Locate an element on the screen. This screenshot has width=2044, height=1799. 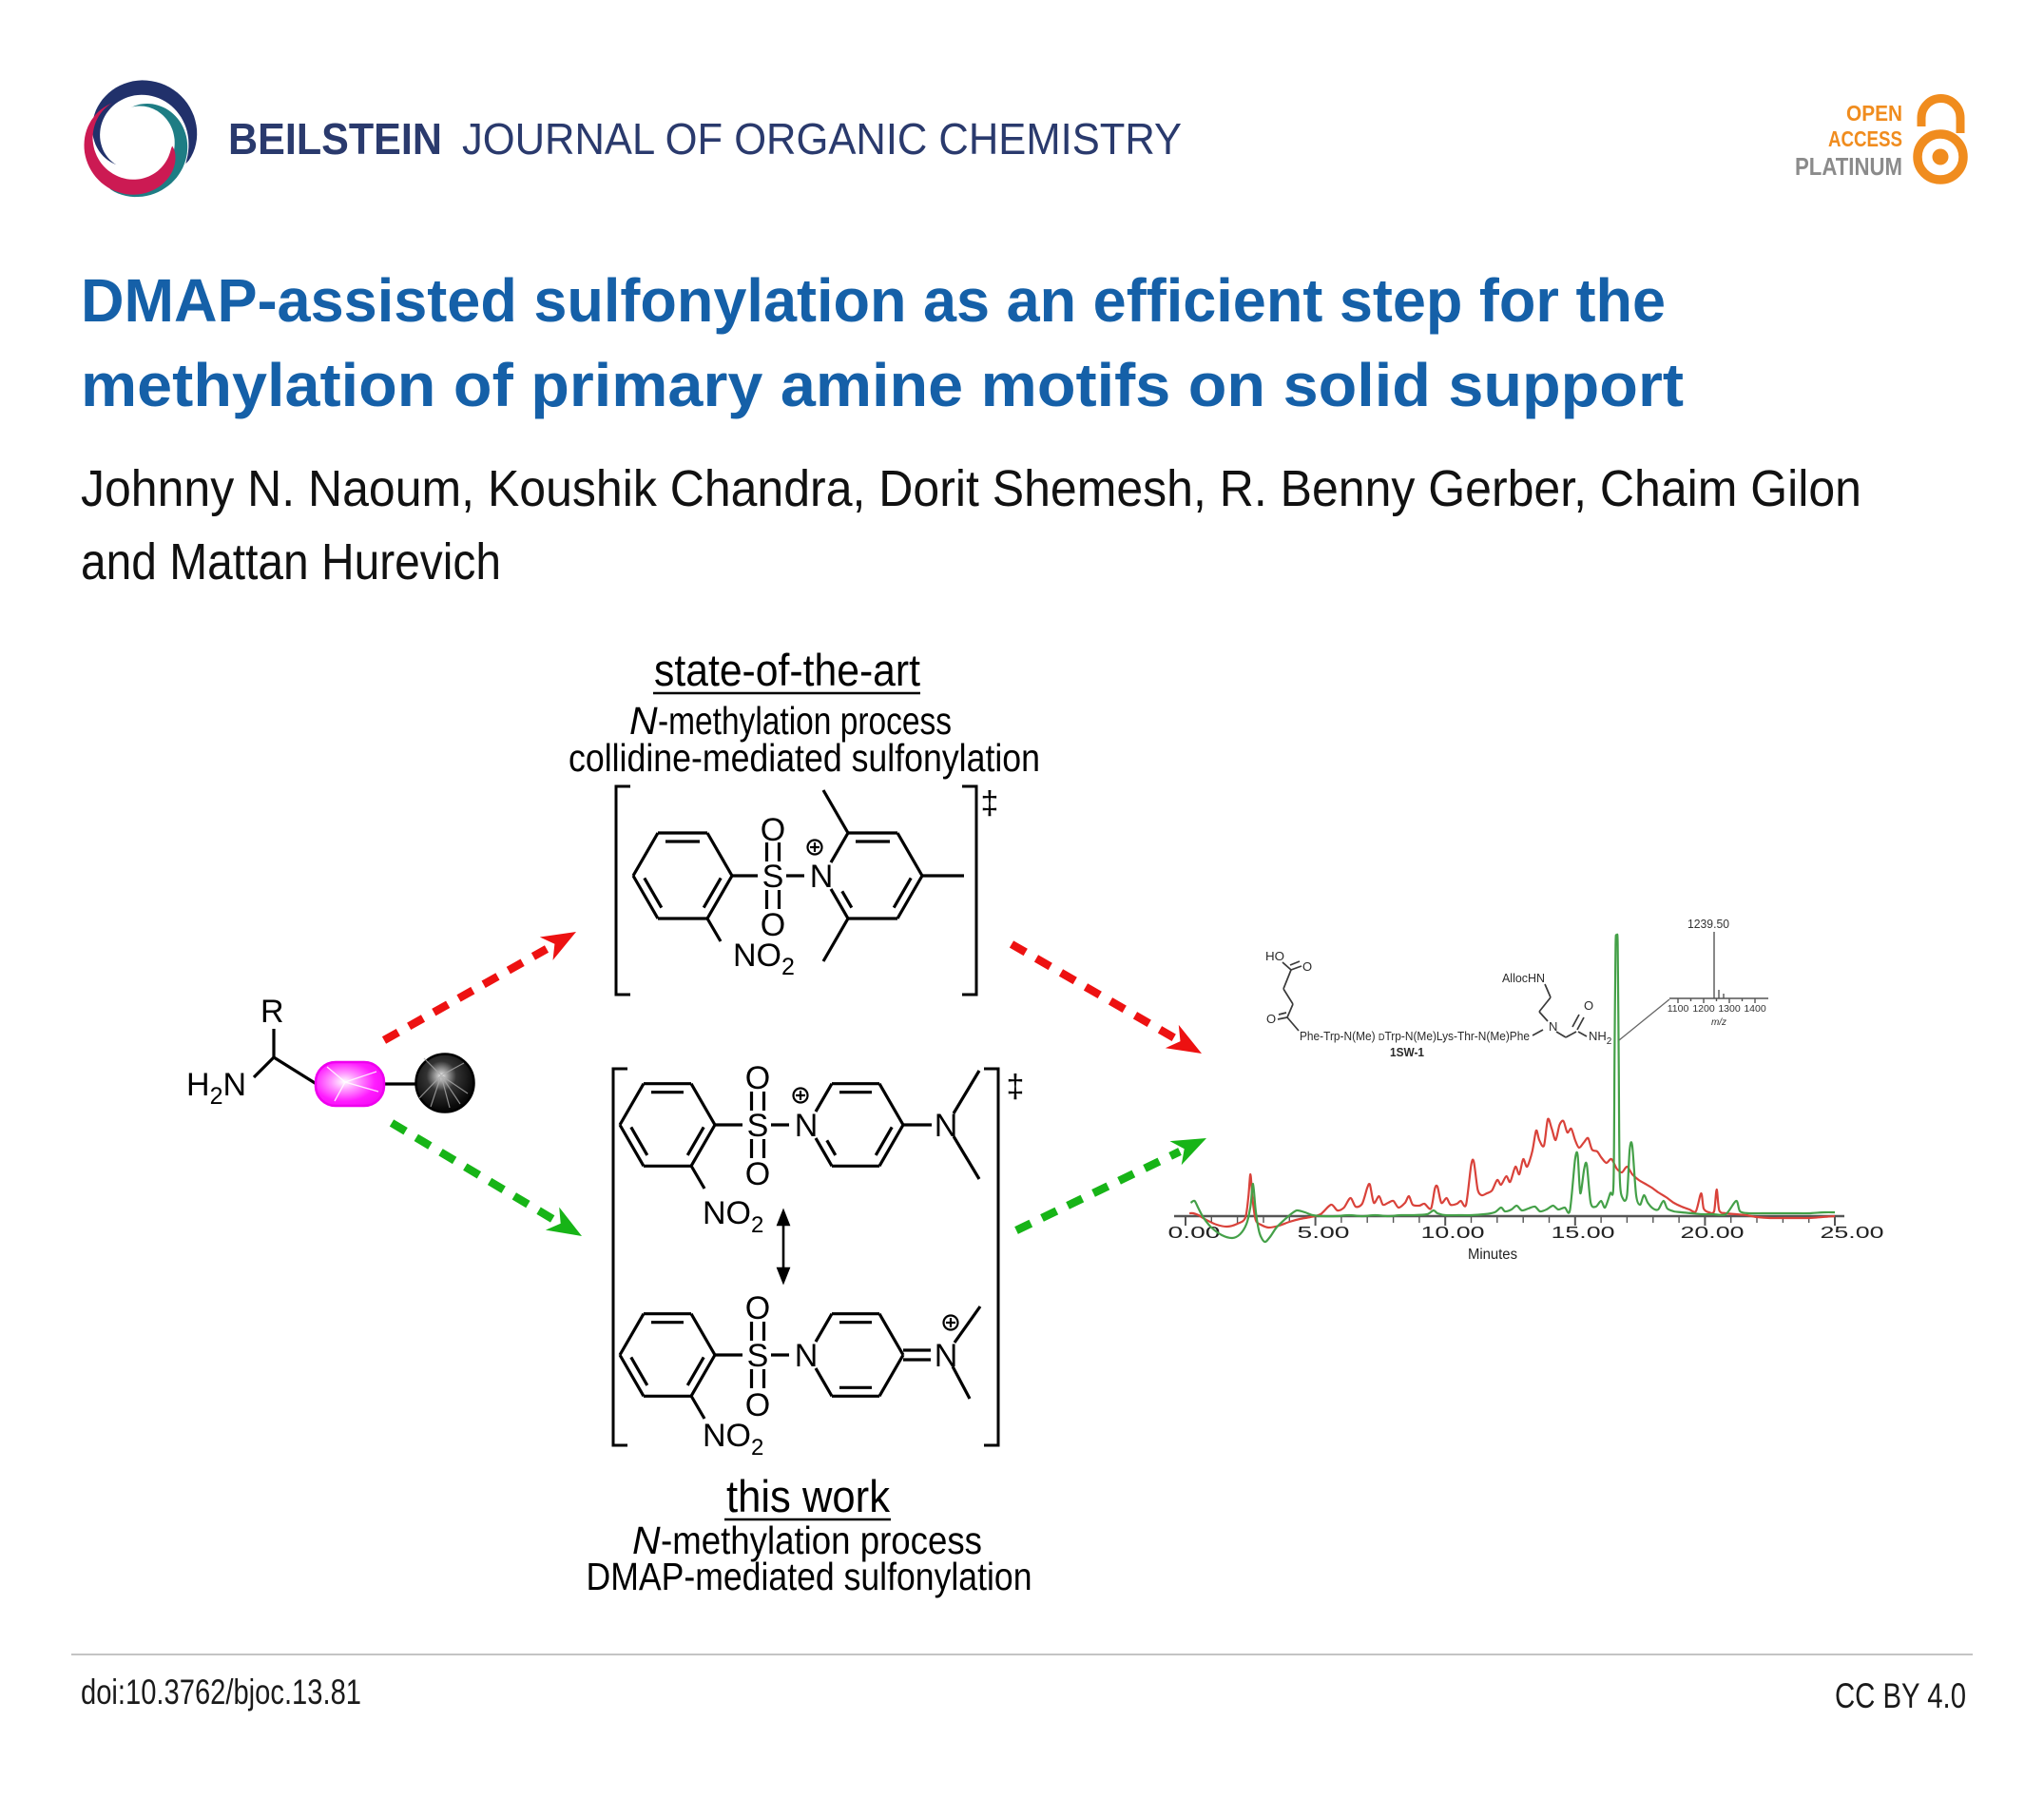
svg-text: NO2 is located at coordinates (733, 1216).